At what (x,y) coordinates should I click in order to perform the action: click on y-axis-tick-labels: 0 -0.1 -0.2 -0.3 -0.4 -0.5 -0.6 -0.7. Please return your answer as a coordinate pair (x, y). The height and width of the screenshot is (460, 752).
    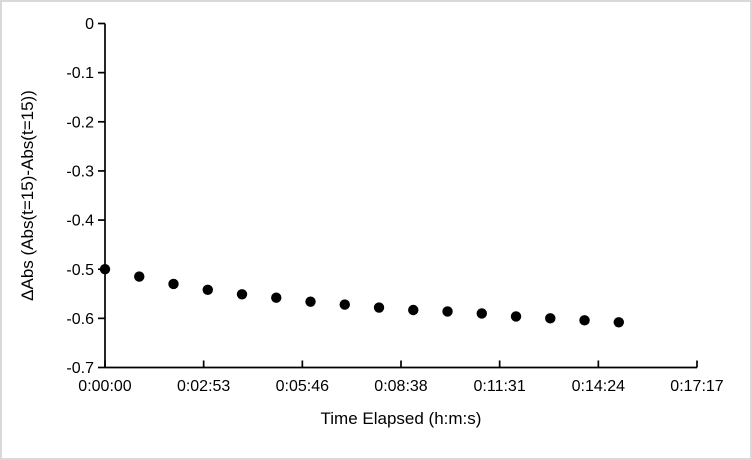
    Looking at the image, I should click on (80, 196).